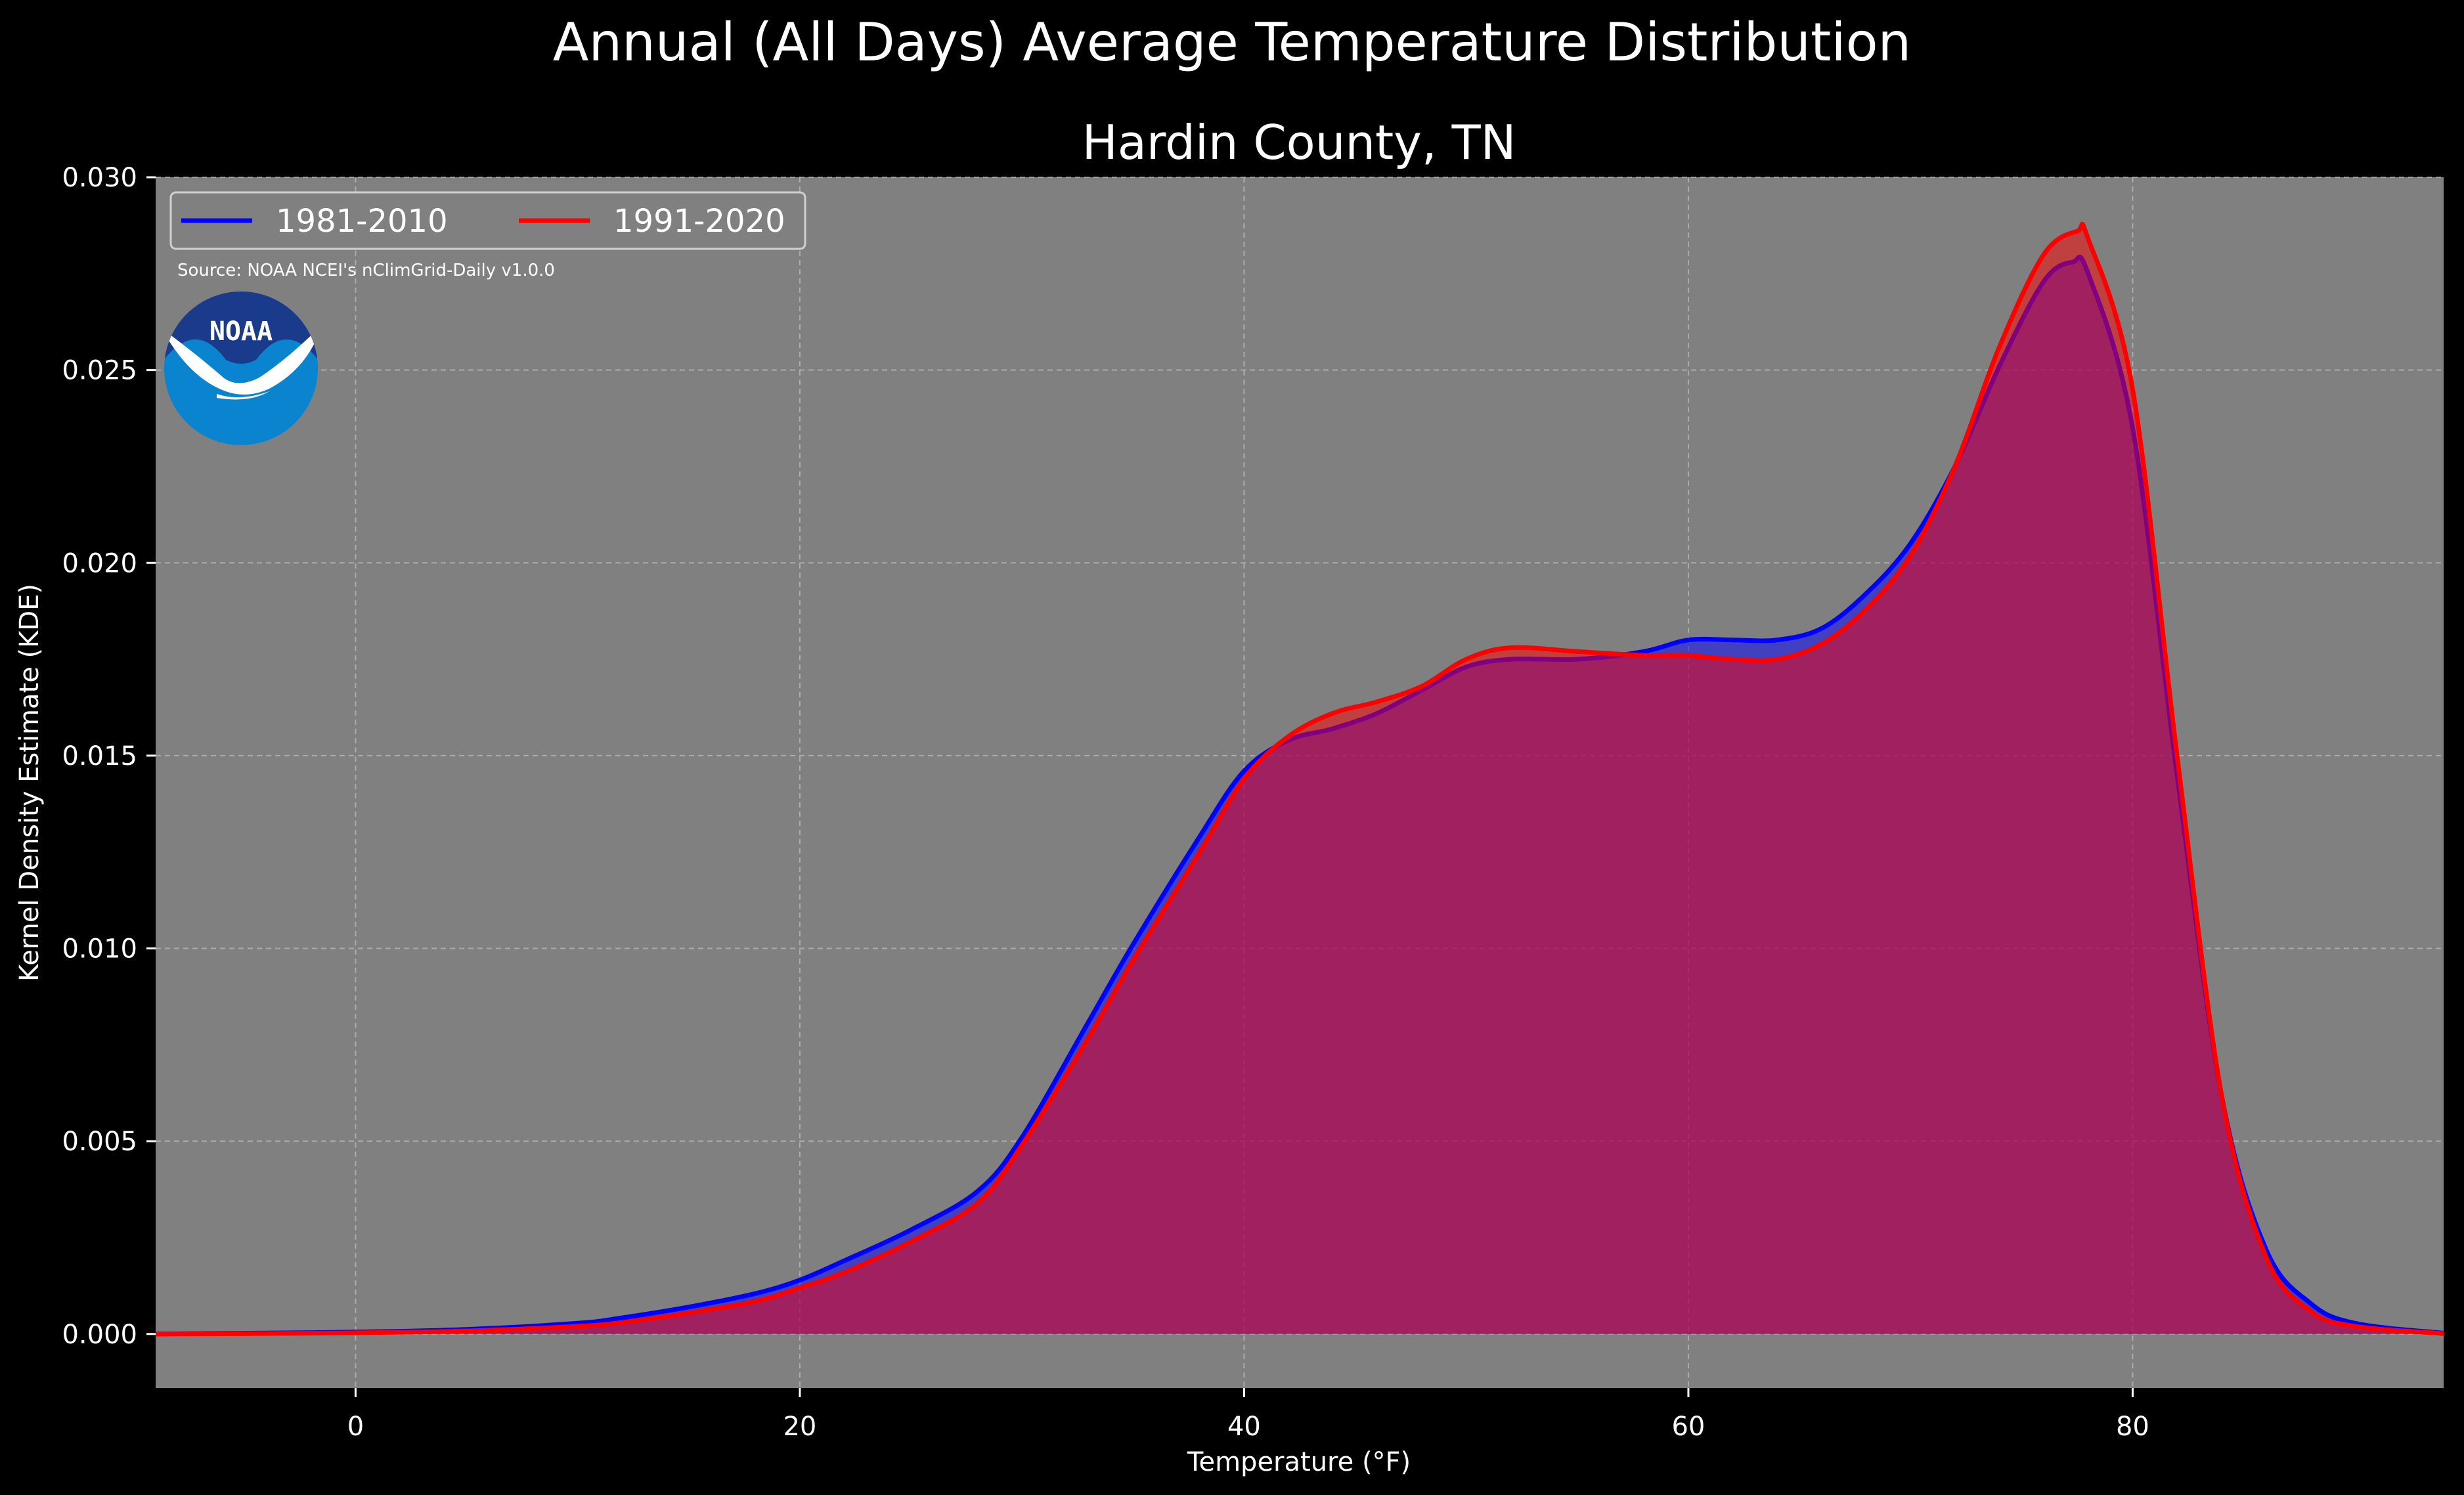  Describe the element at coordinates (1688, 1427) in the screenshot. I see `x-tick-label: 60` at that location.